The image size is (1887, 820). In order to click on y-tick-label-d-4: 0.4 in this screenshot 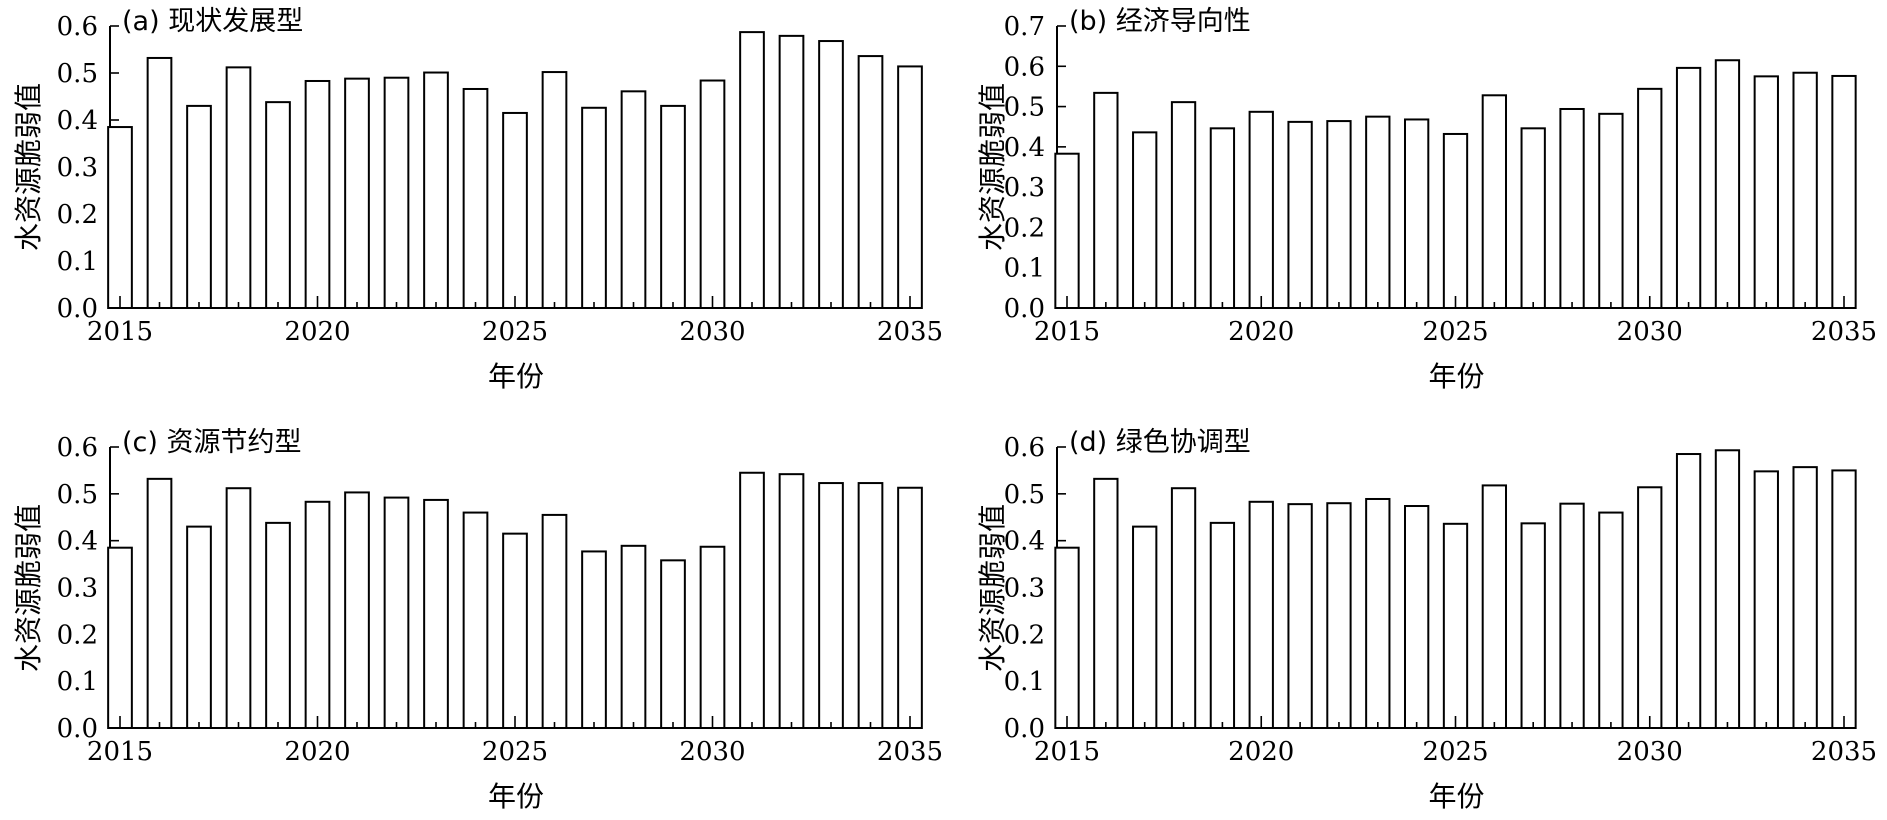, I will do `click(1024, 542)`.